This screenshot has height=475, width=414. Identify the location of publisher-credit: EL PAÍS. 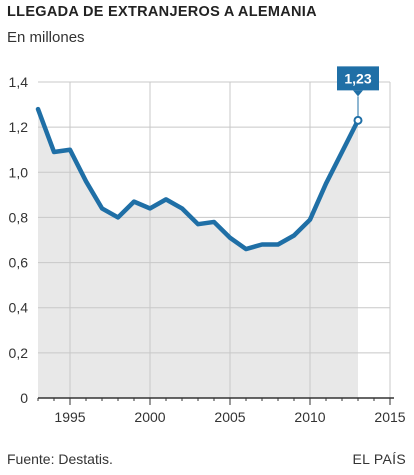
(379, 459).